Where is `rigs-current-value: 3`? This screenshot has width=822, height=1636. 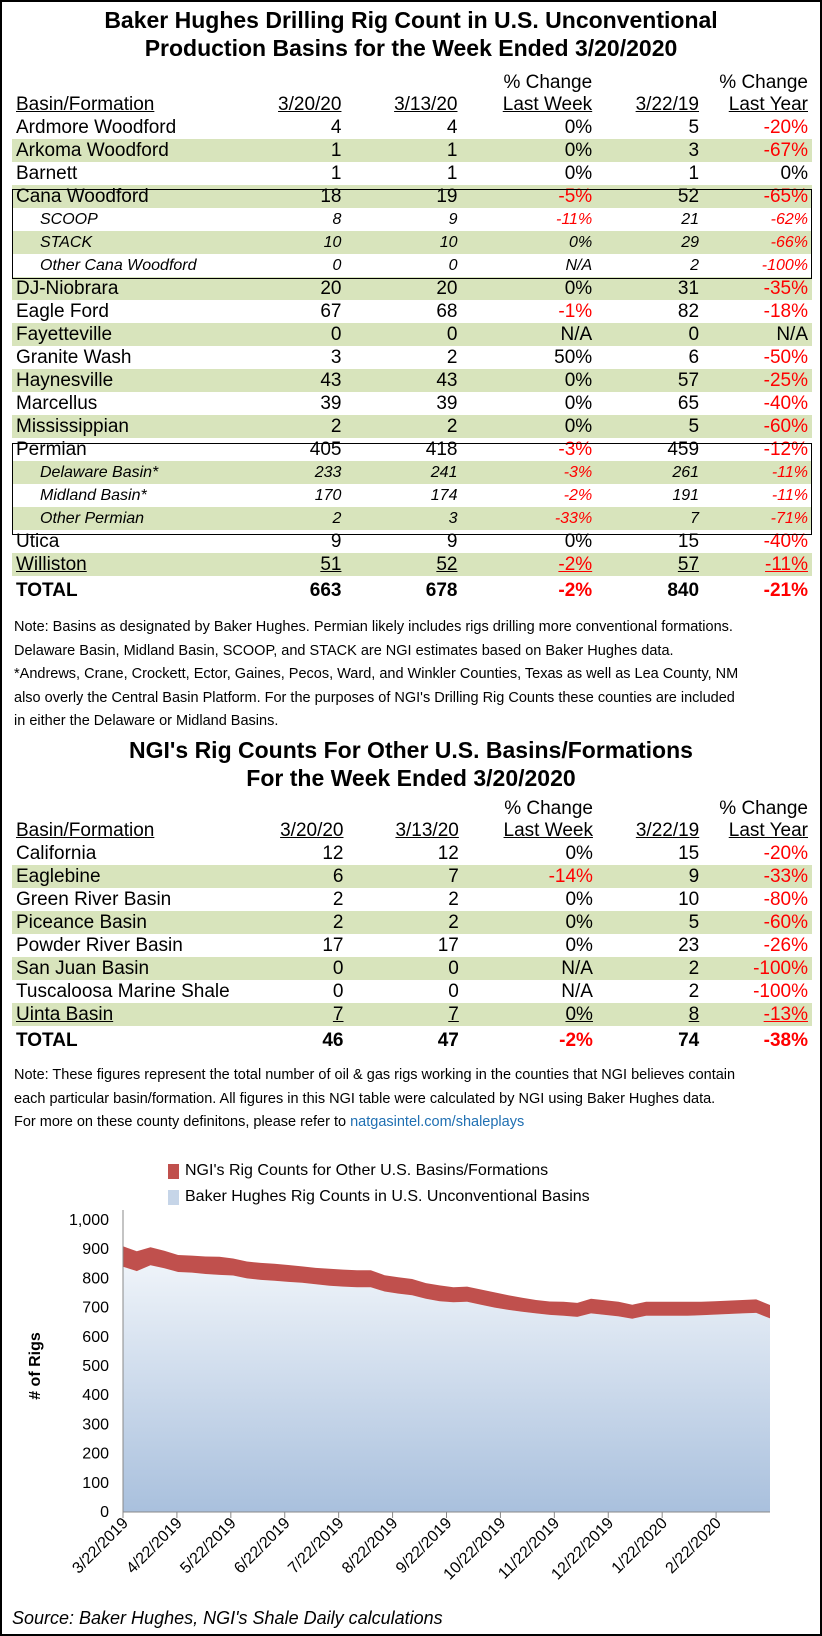
rigs-current-value: 3 is located at coordinates (336, 357).